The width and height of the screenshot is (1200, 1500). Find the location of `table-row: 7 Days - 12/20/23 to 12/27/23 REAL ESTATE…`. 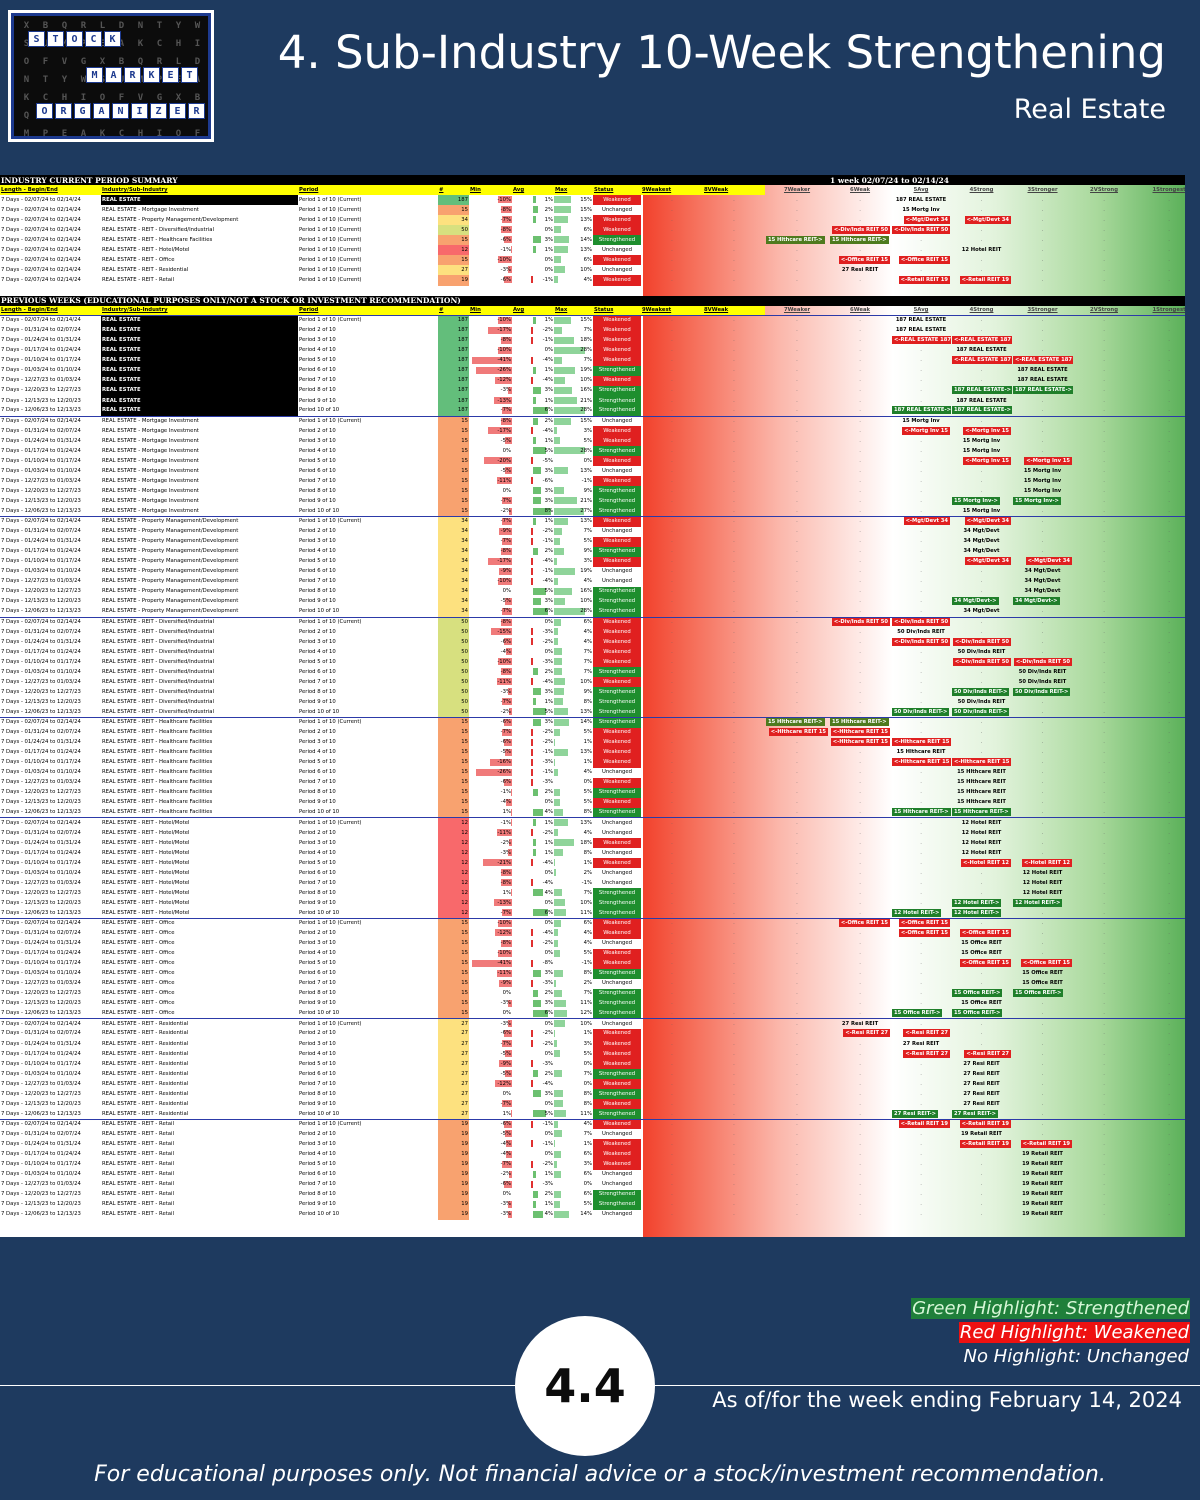

table-row: 7 Days - 12/20/23 to 12/27/23 REAL ESTATE… is located at coordinates (592, 591).